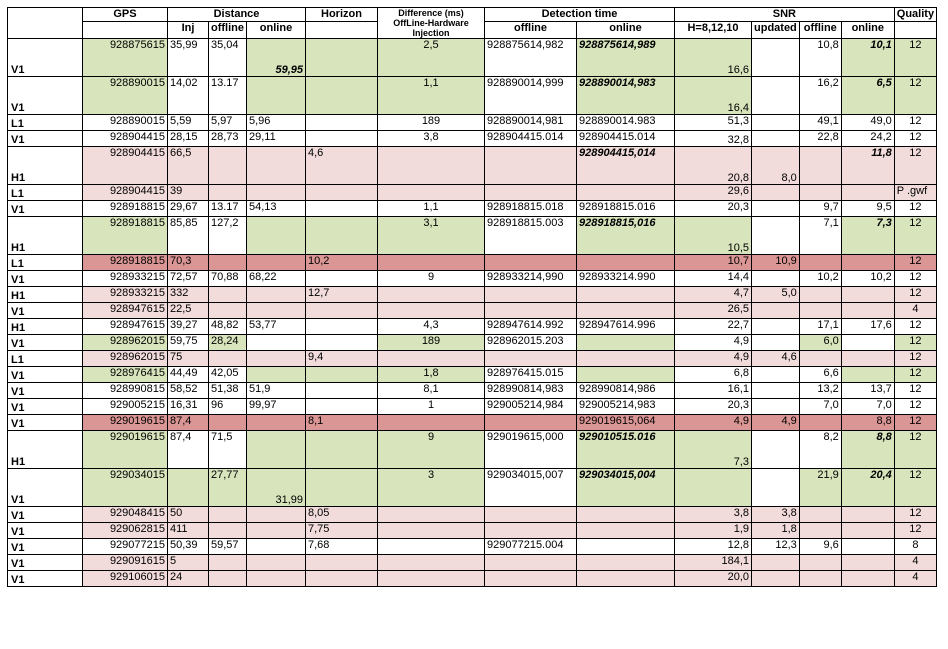 This screenshot has width=948, height=649. What do you see at coordinates (625, 406) in the screenshot?
I see `cell-ton: 929005214,983` at bounding box center [625, 406].